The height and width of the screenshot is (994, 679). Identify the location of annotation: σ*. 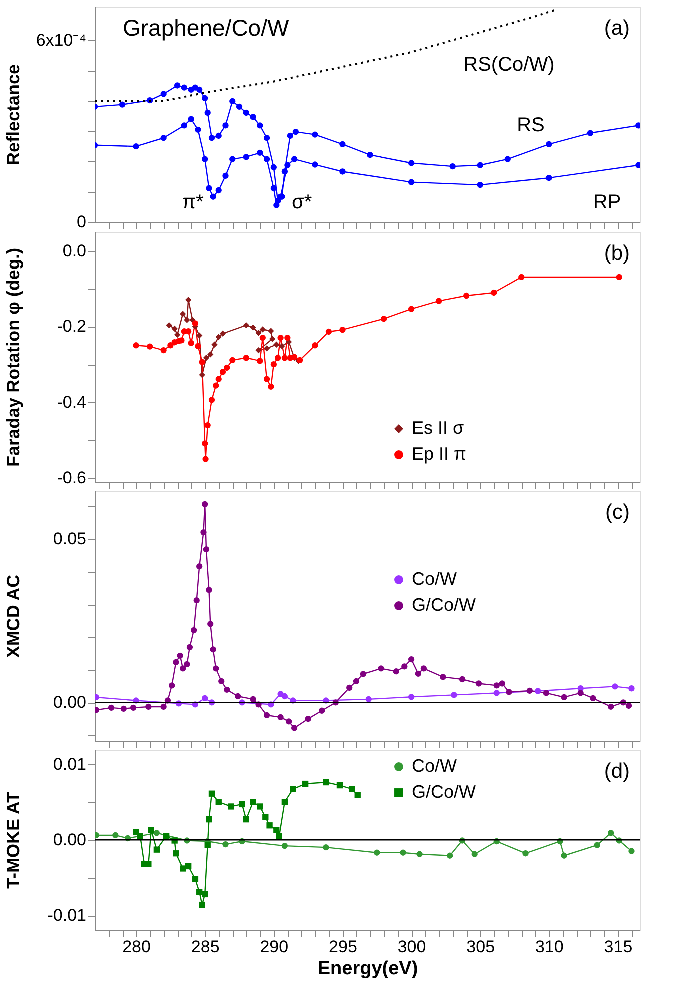
(302, 203).